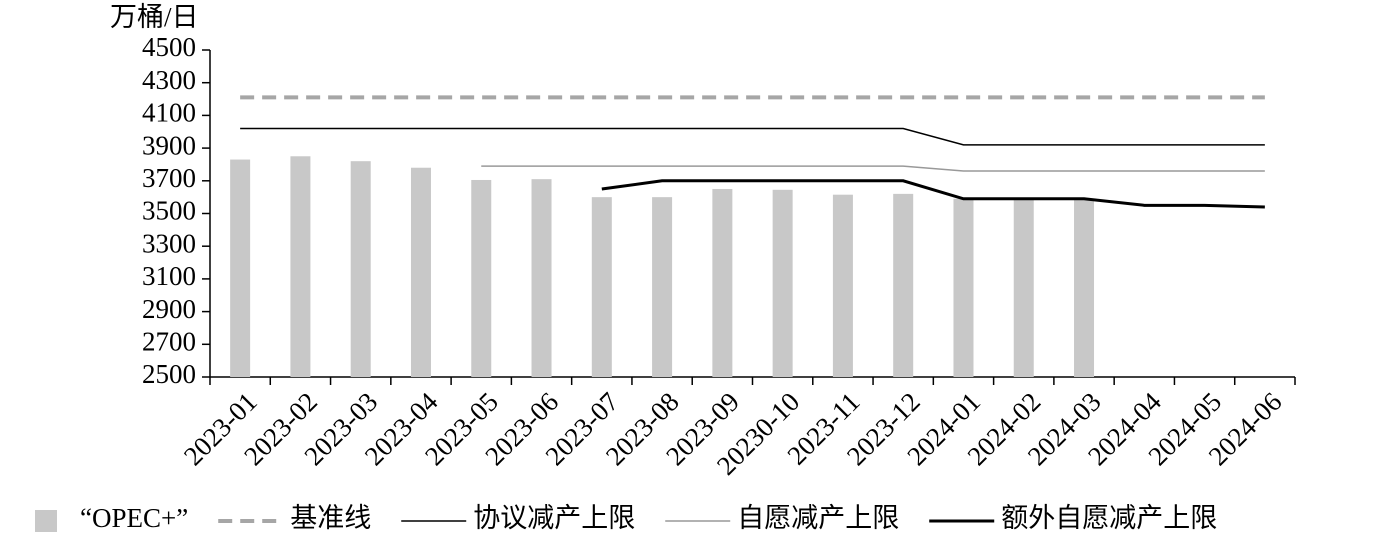 The width and height of the screenshot is (1384, 554). What do you see at coordinates (169, 80) in the screenshot?
I see `y-tick-label: 4300` at bounding box center [169, 80].